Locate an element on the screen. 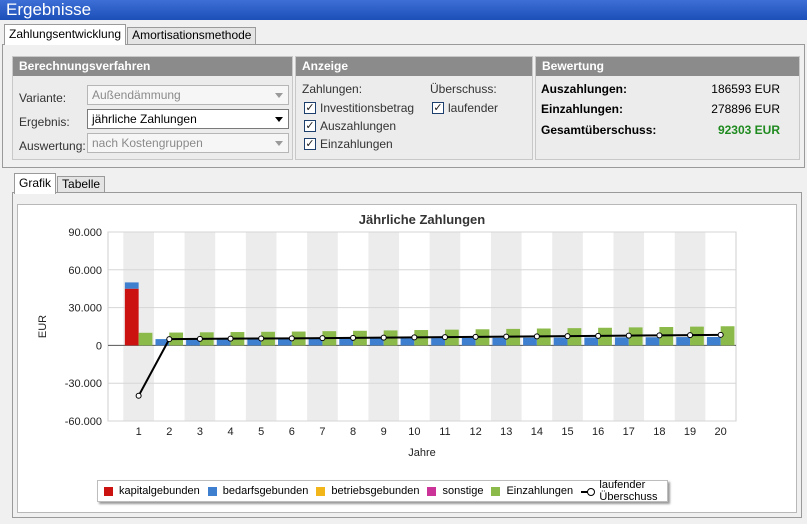  x-tick-label: 1 is located at coordinates (139, 432).